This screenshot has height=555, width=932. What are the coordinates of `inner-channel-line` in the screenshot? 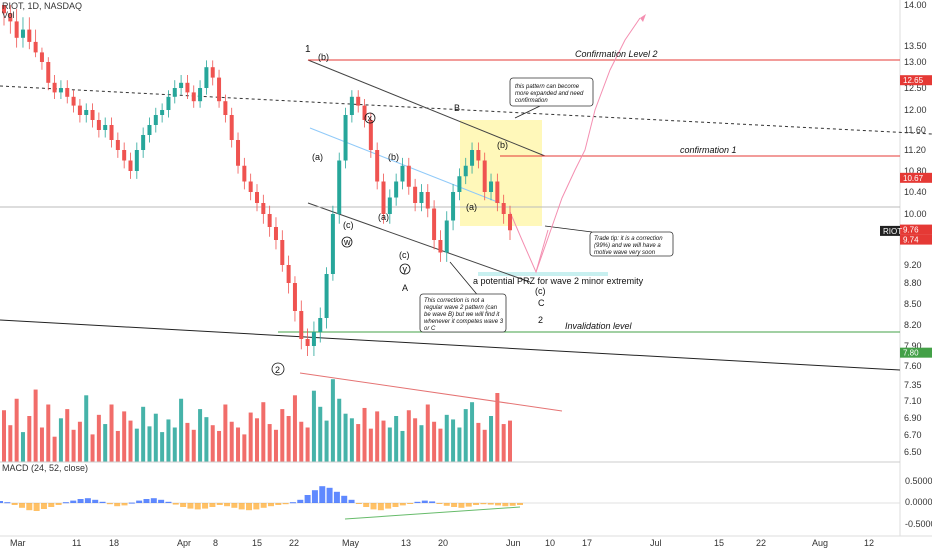 It's located at (405, 165).